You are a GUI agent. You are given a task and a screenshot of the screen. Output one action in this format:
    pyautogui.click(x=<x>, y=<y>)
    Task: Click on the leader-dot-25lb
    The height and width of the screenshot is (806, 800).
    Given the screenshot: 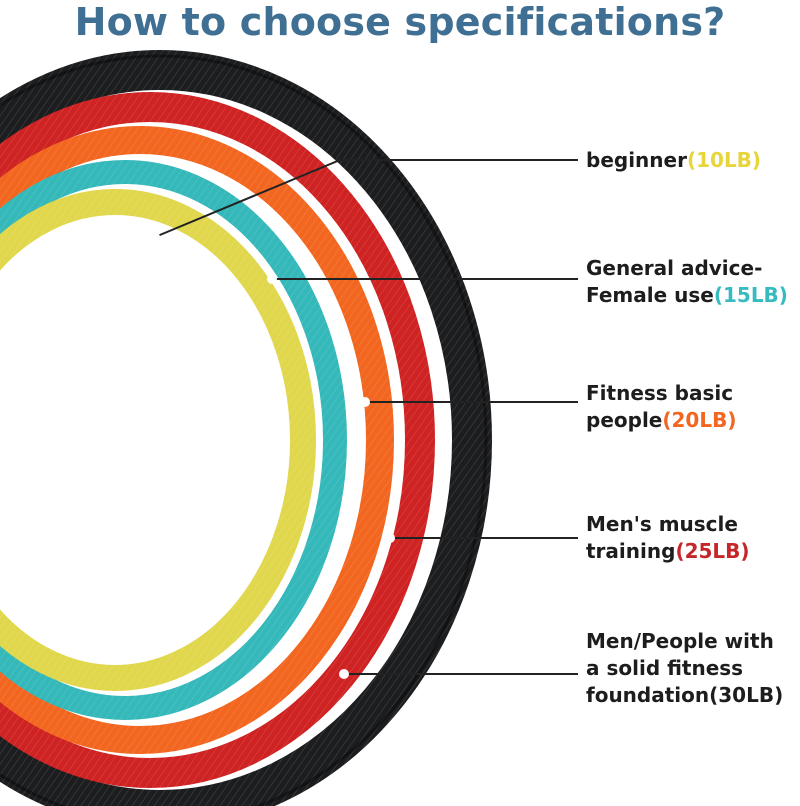 What is the action you would take?
    pyautogui.click(x=390, y=538)
    